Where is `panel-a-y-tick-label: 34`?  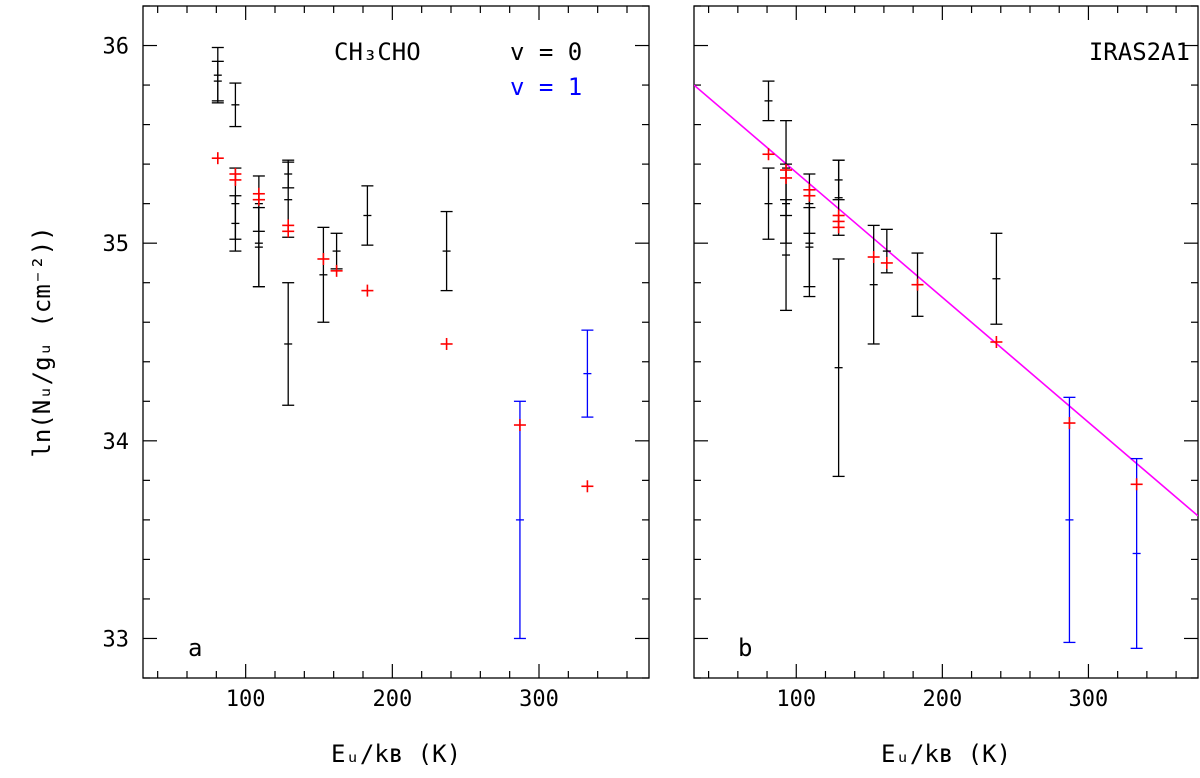
panel-a-y-tick-label: 34 is located at coordinates (116, 442).